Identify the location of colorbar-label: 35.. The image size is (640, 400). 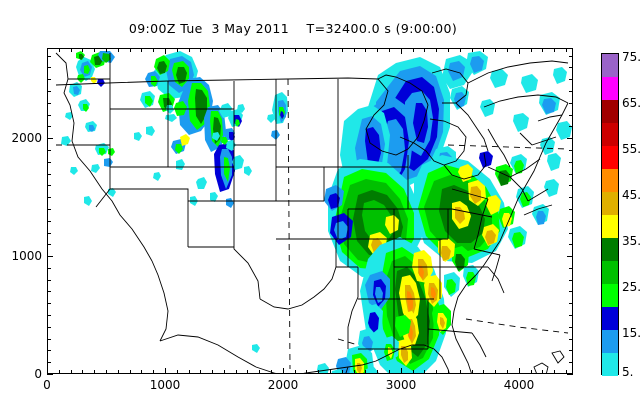
(631, 241).